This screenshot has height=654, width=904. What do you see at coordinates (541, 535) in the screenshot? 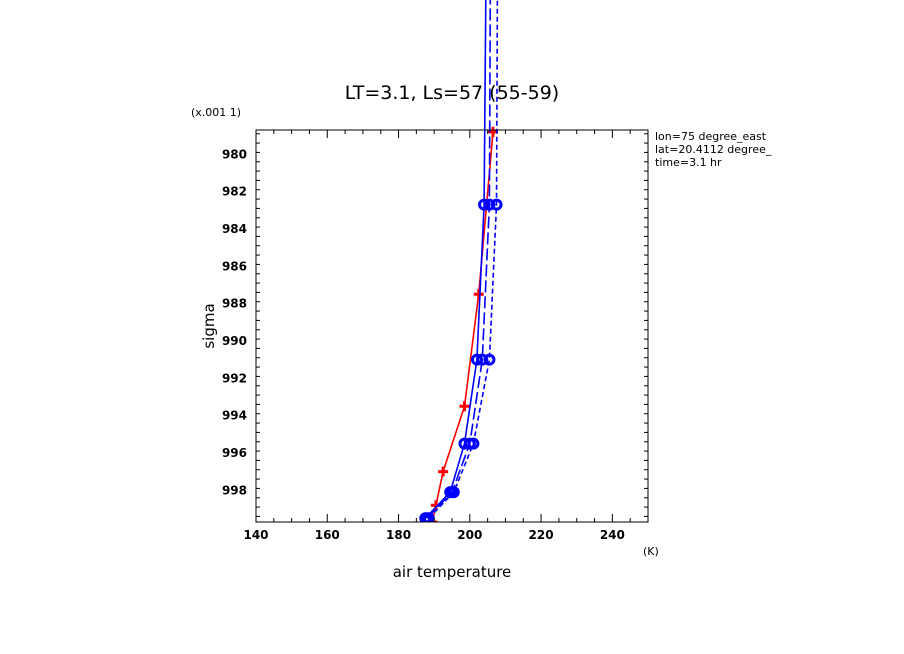
I see `x-tick-label: 220` at bounding box center [541, 535].